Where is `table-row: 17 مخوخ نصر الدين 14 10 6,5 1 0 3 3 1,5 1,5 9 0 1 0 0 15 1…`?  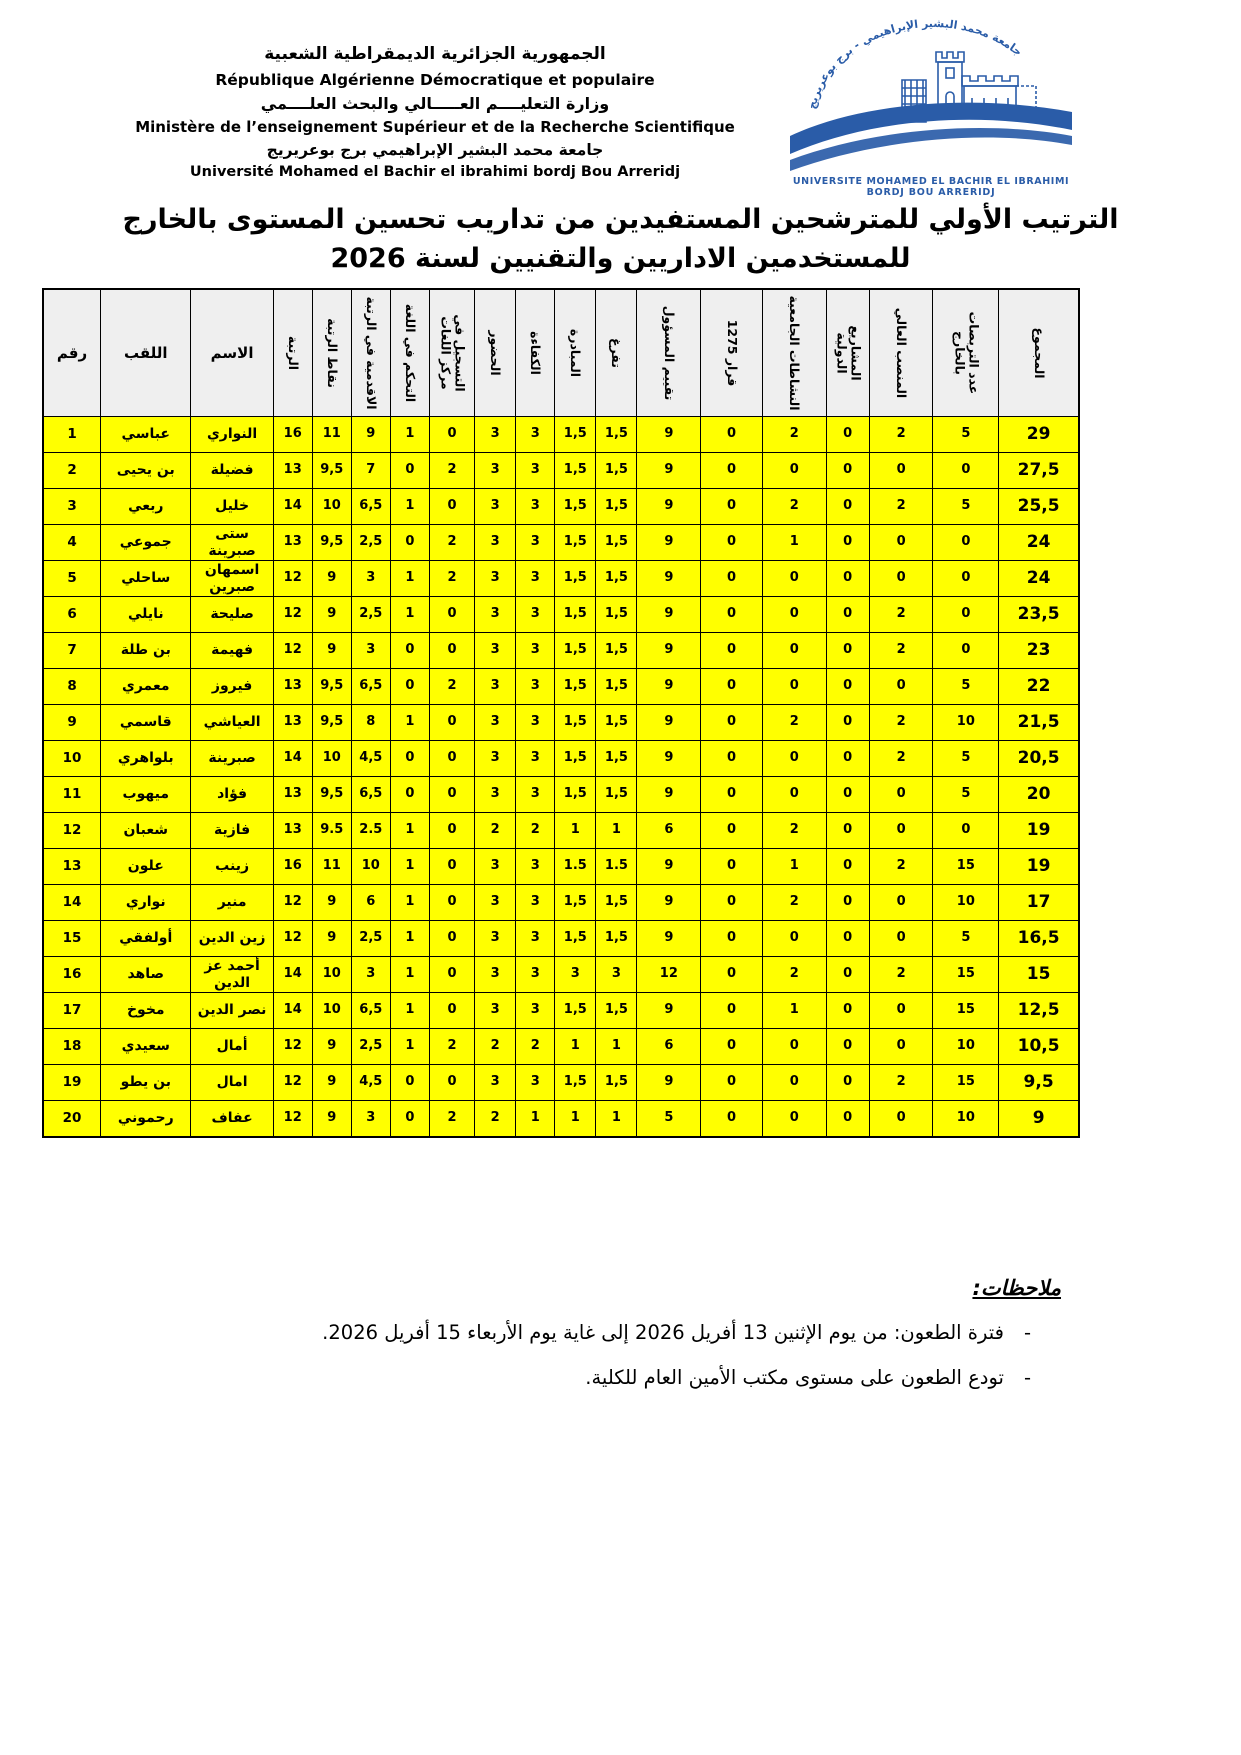
table-row: 17 مخوخ نصر الدين 14 10 6,5 1 0 3 3 1,5 1,5 9 0 1 0 0 15 1… is located at coordinates (561, 1010).